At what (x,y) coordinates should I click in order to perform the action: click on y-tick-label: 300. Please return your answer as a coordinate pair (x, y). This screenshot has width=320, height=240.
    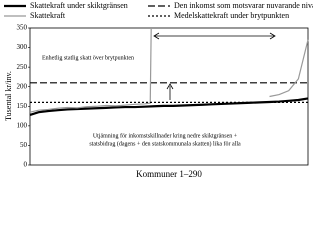
    Looking at the image, I should click on (22, 47).